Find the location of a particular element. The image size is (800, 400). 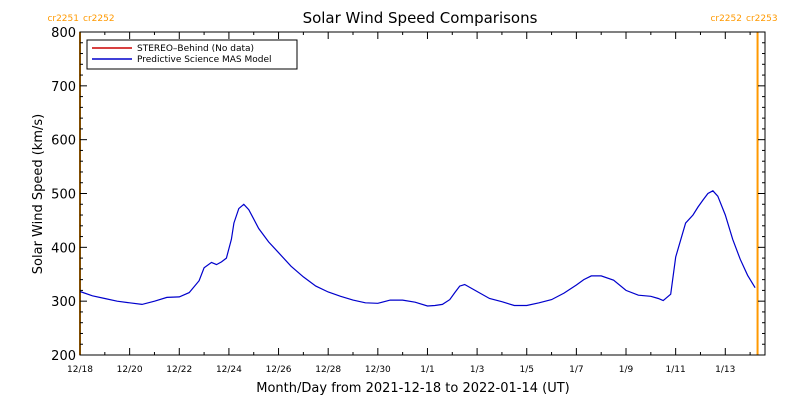

carrington-label-left: cr2251 is located at coordinates (63, 19).